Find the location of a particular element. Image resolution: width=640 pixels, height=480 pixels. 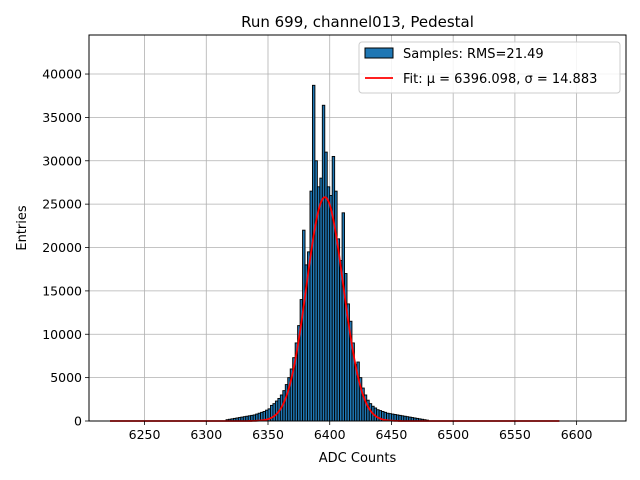

legend-box is located at coordinates (489, 67).